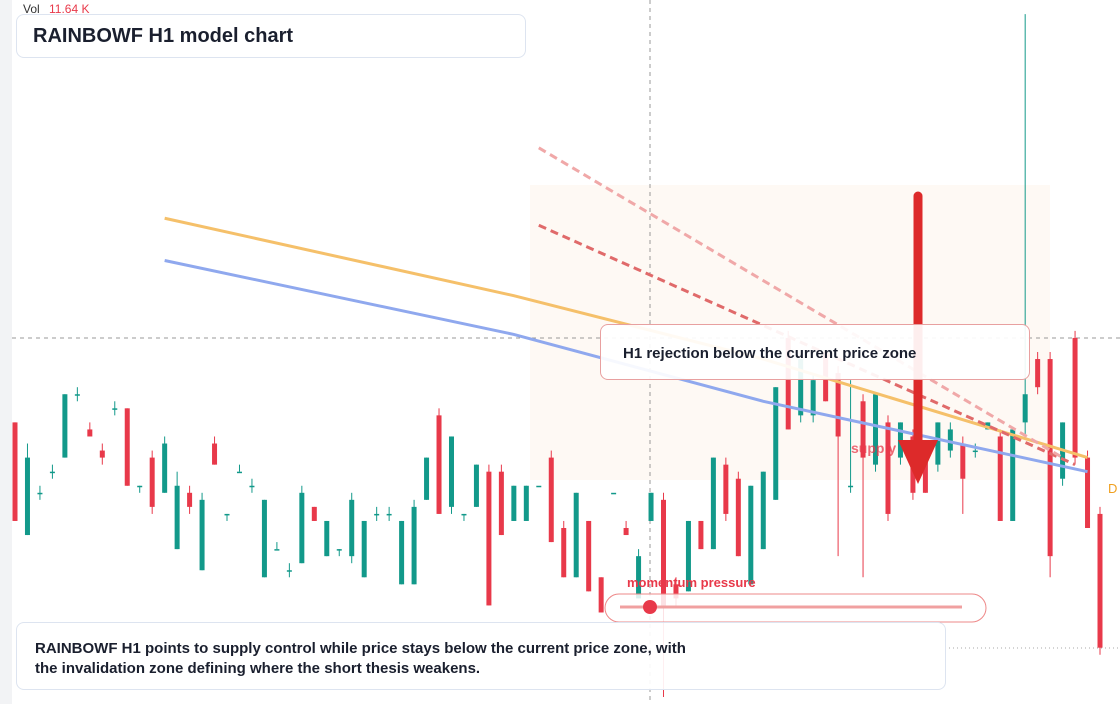 This screenshot has width=1120, height=704. What do you see at coordinates (31, 9) in the screenshot?
I see `vol-label: Vol` at bounding box center [31, 9].